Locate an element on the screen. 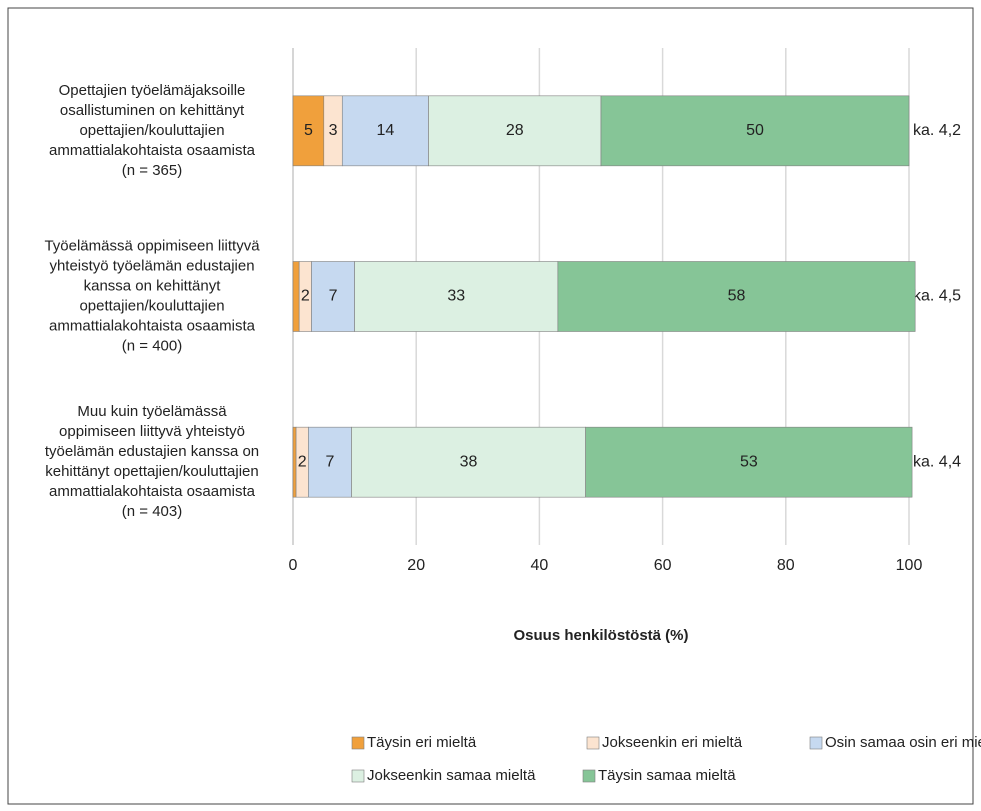 This screenshot has height=811, width=981. data-label: 50 is located at coordinates (755, 130).